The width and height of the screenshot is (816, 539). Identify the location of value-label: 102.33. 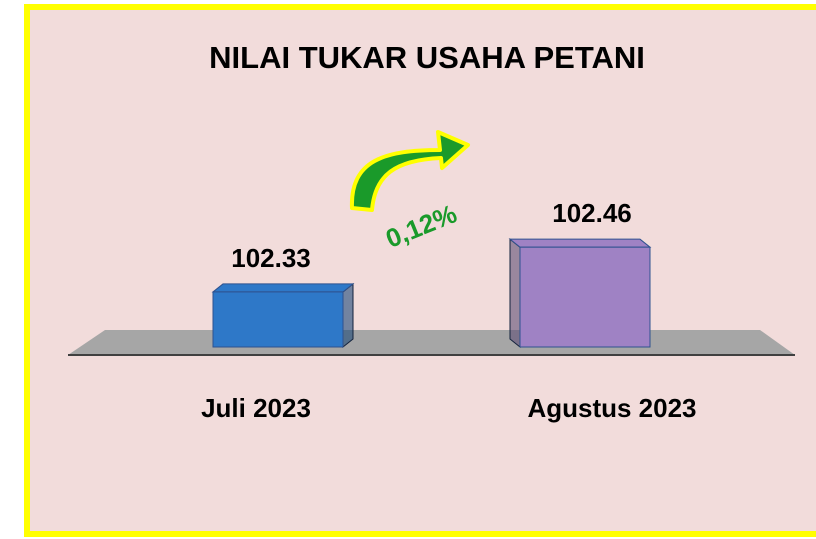
(271, 258).